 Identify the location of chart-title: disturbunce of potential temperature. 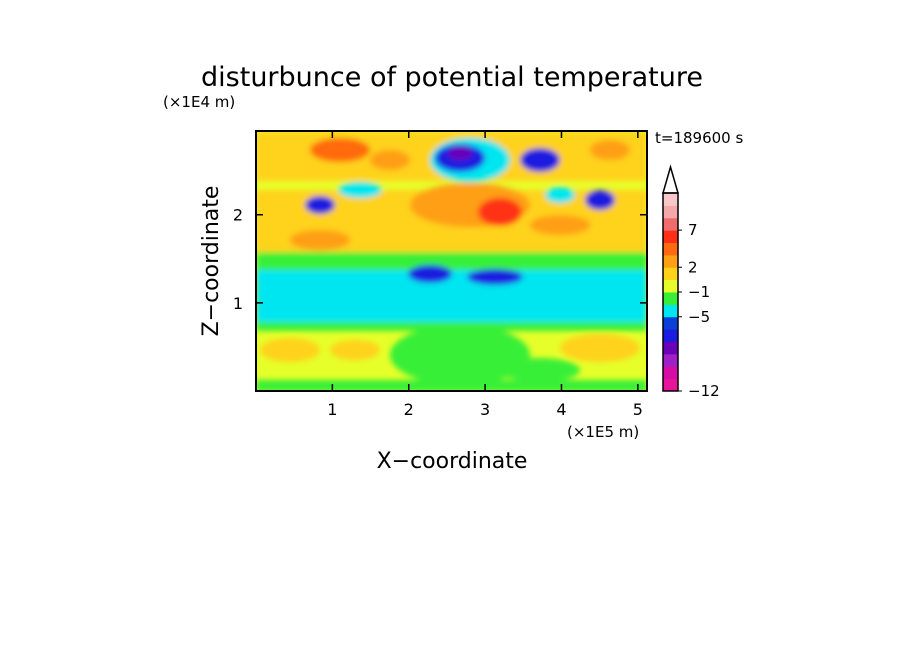
(452, 77).